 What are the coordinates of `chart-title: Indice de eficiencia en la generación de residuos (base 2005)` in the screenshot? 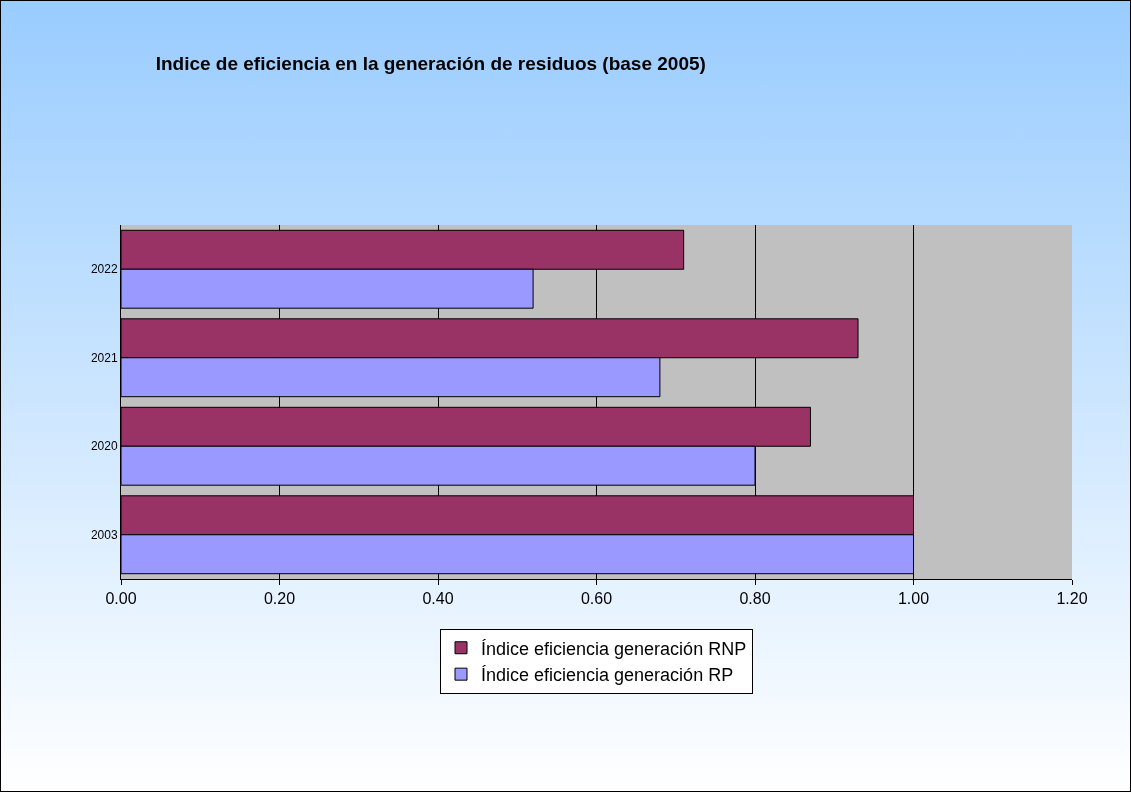 It's located at (430, 63).